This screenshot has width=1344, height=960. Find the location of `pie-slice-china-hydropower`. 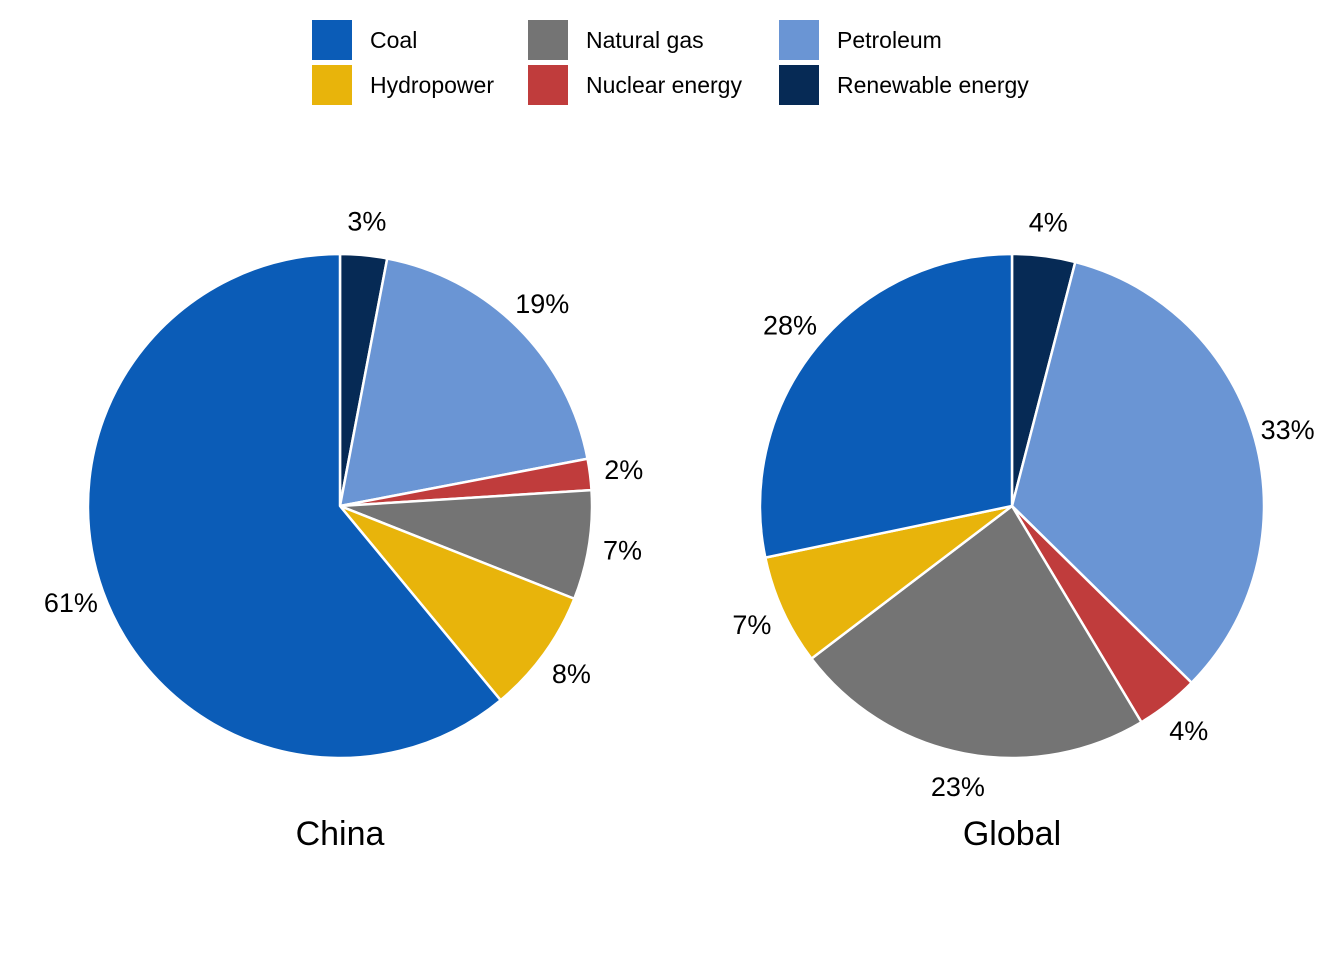

pie-slice-china-hydropower is located at coordinates (457, 603).